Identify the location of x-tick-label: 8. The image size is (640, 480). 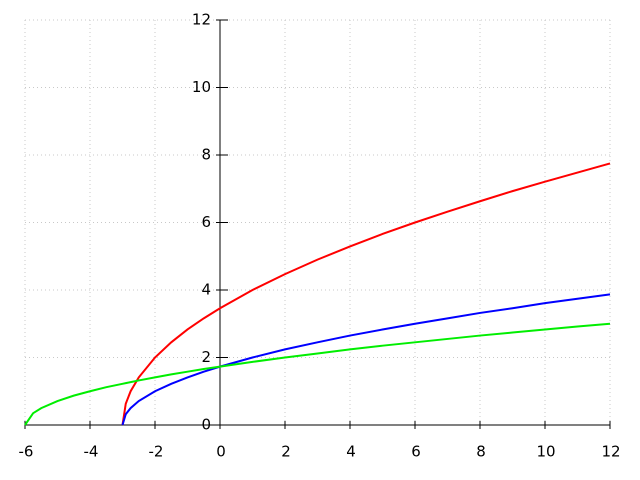
(481, 452).